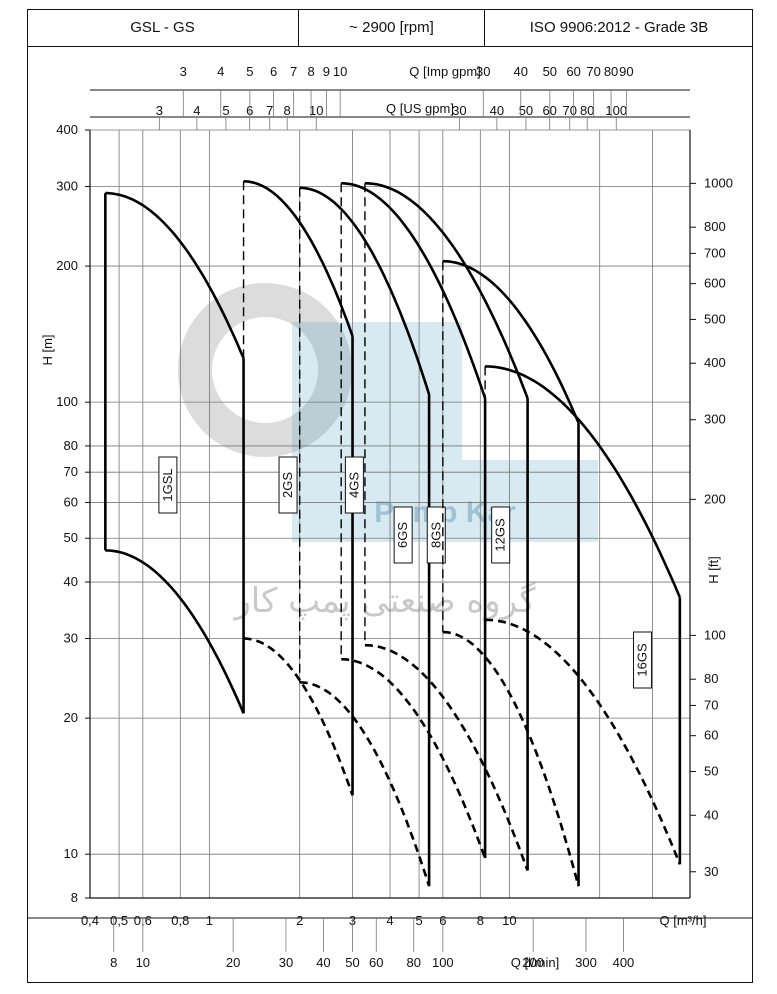 The height and width of the screenshot is (994, 777). What do you see at coordinates (269, 110) in the screenshot?
I see `x-tick-label-usgpm: 7` at bounding box center [269, 110].